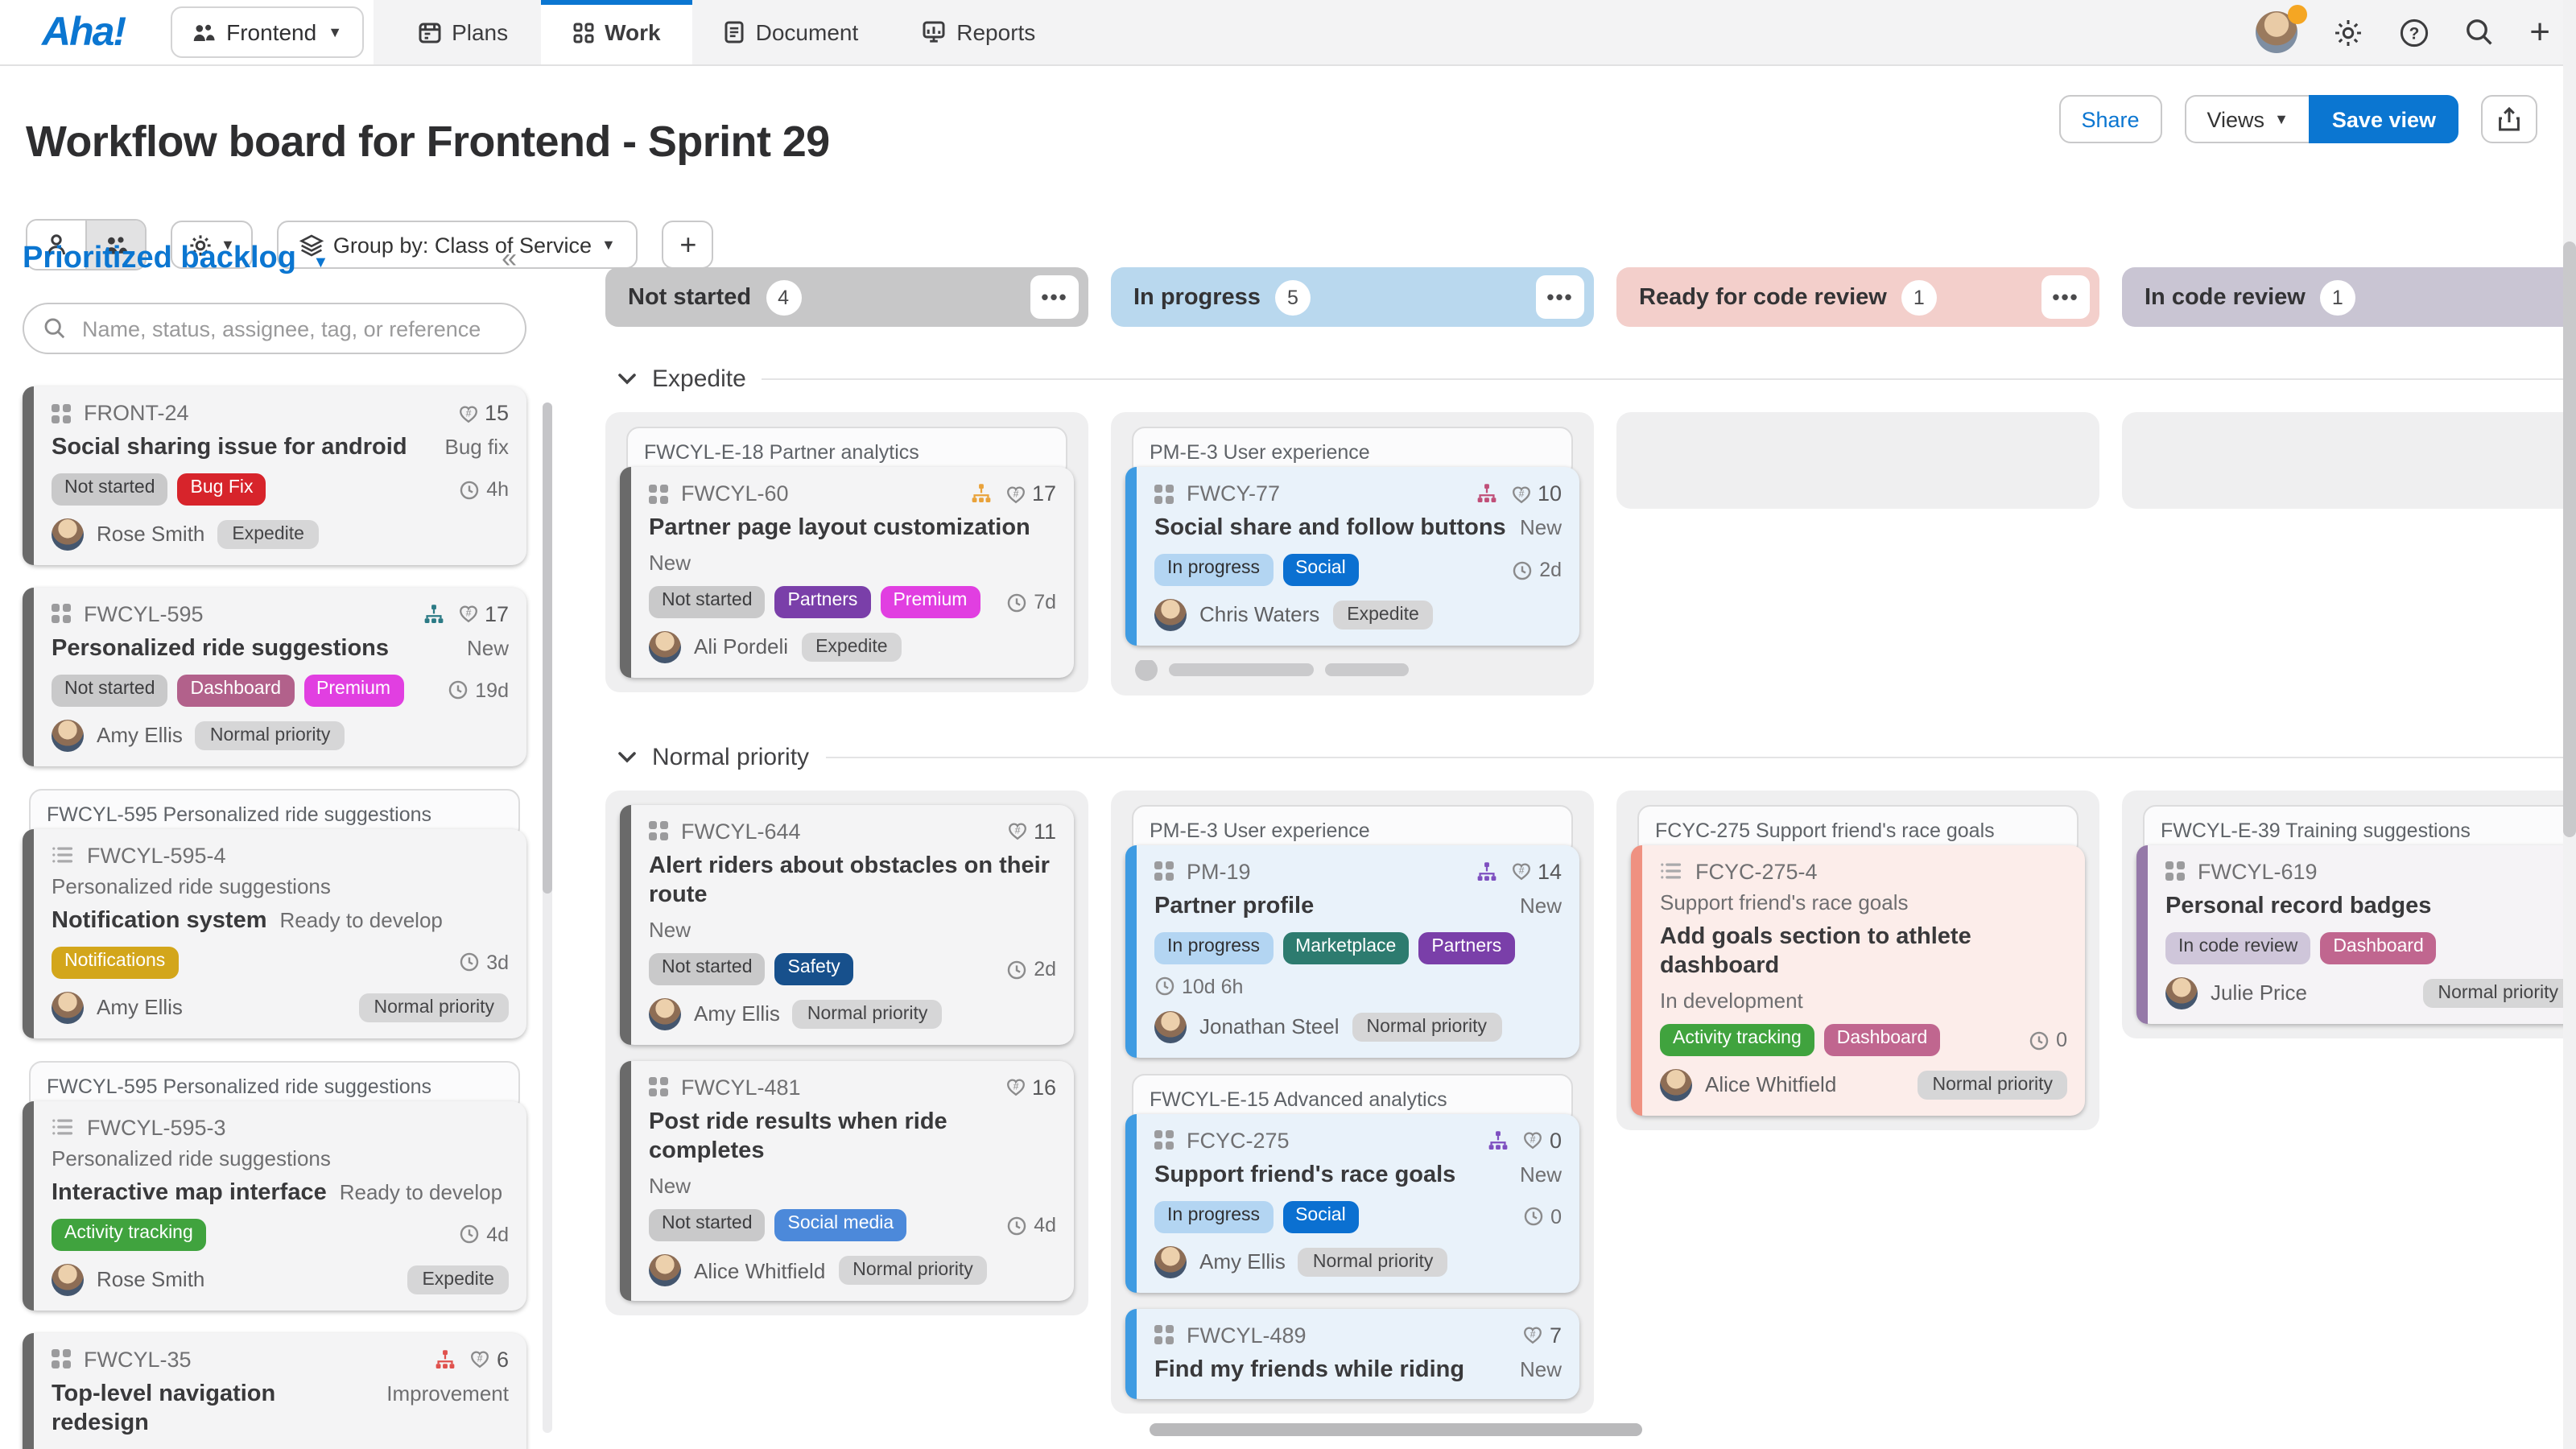 The image size is (2576, 1449). Describe the element at coordinates (978, 32) in the screenshot. I see `tab-reports: Reports` at that location.